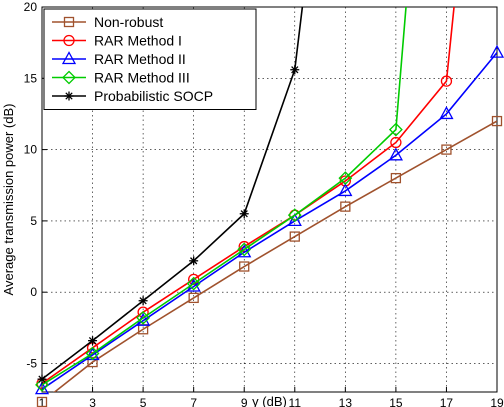 The height and width of the screenshot is (407, 504). I want to click on x-tick-label: 7, so click(193, 401).